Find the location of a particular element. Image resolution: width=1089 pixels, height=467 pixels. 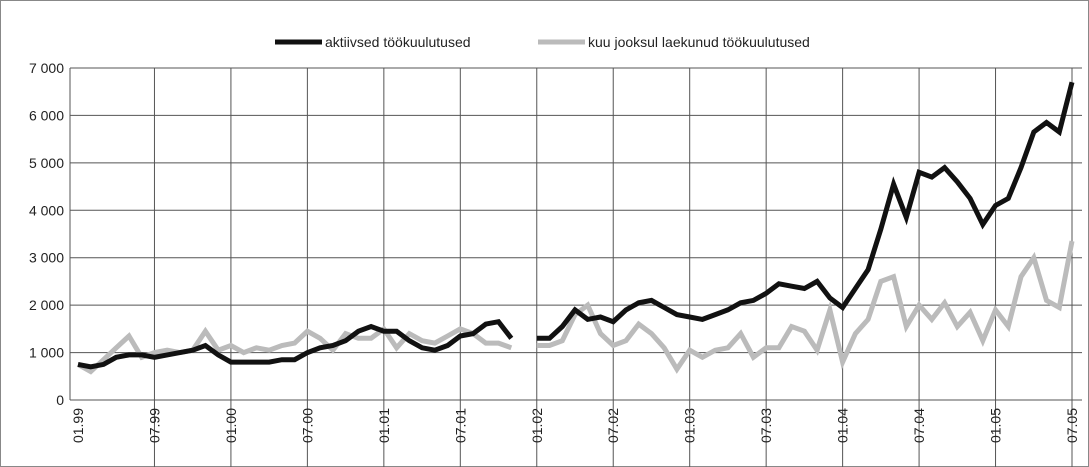

legend-label: kuu jooksul laekunud töökuulutused is located at coordinates (699, 42).